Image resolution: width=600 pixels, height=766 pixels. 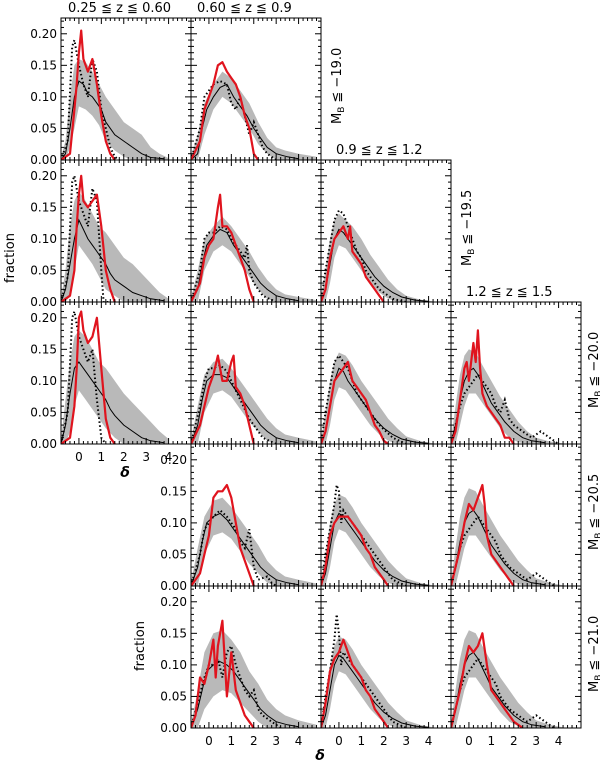 I want to click on row-label-2: MB ≦ −19.5, so click(x=468, y=228).